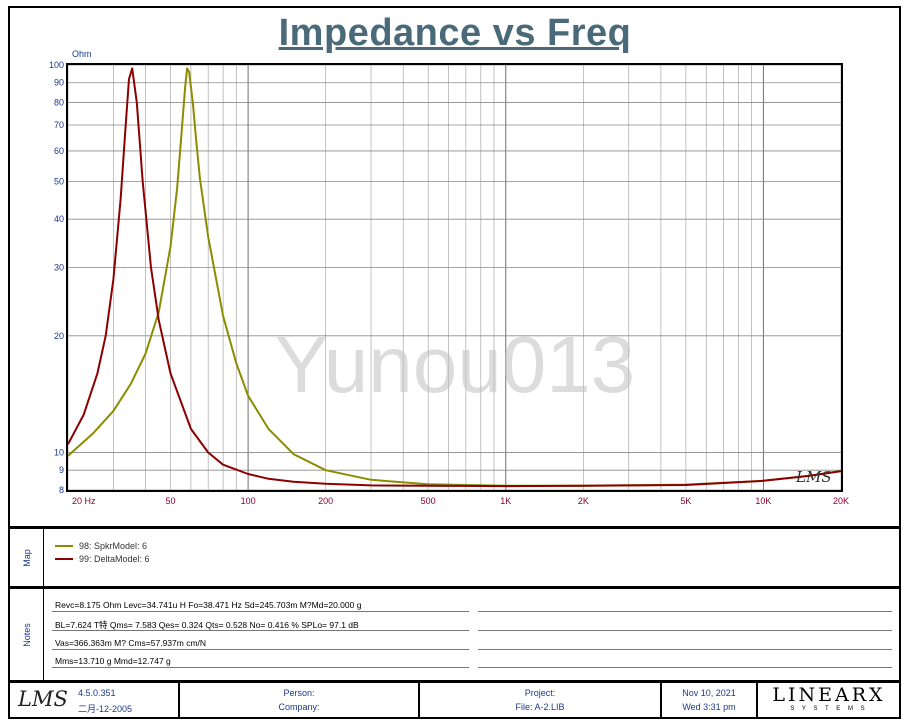 This screenshot has height=728, width=910. I want to click on footer-person-cell: Person: Company:, so click(300, 700).